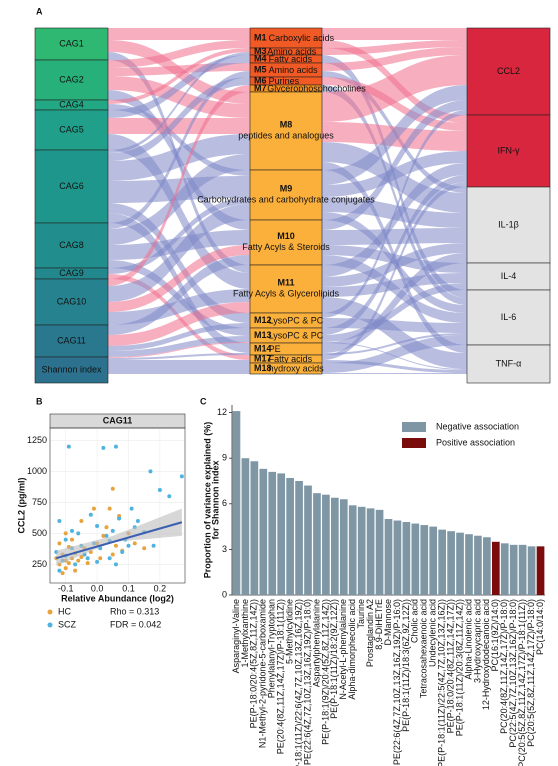 Image resolution: width=558 pixels, height=766 pixels. I want to click on x-tick-label: PE(P-18:1(11Z)/22:5(4Z,7Z,10Z,13Z,16Z)), so click(442, 682).